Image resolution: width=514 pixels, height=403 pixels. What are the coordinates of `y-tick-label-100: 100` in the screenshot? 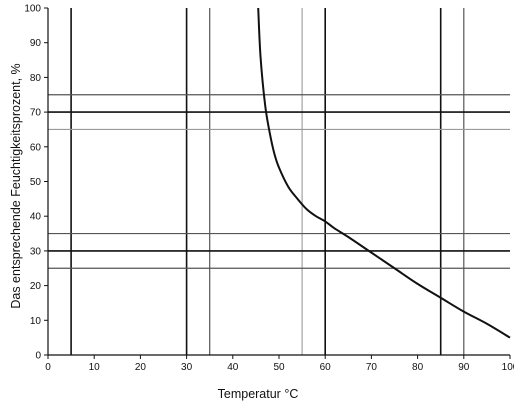 It's located at (32, 9).